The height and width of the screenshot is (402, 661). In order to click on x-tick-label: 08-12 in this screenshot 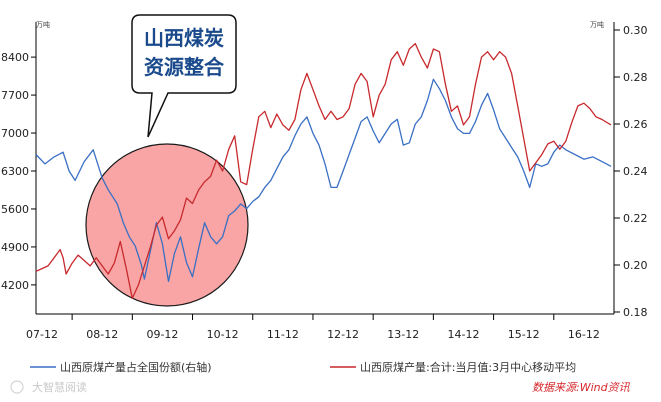, I will do `click(102, 334)`.